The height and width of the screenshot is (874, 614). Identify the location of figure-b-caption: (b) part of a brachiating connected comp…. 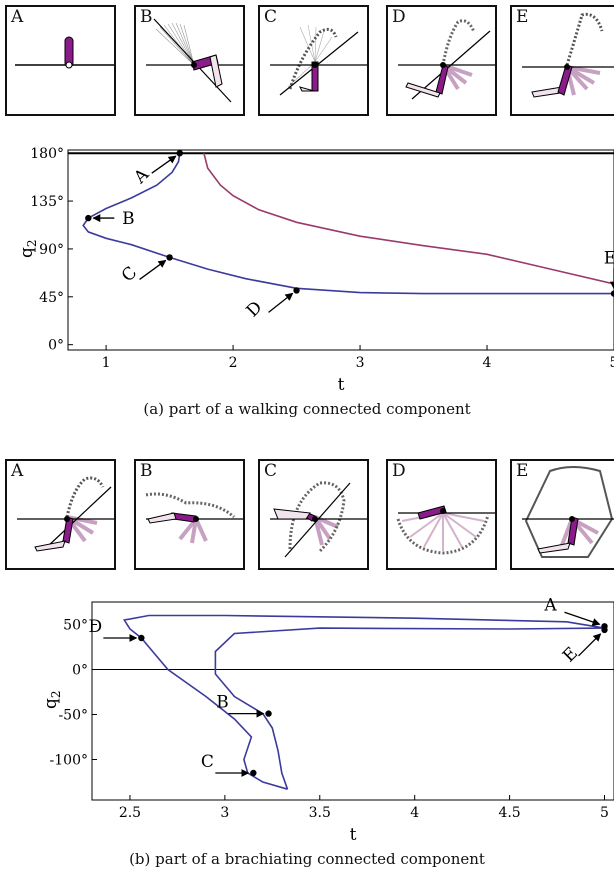
(307, 859).